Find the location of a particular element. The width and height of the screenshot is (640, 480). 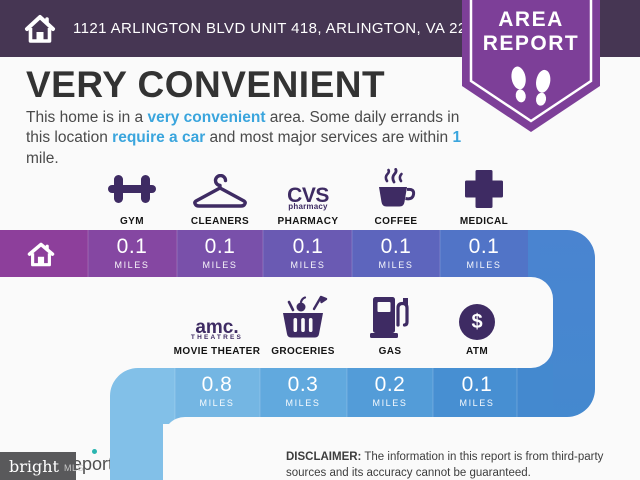

brand-teal-dot is located at coordinates (94, 451).